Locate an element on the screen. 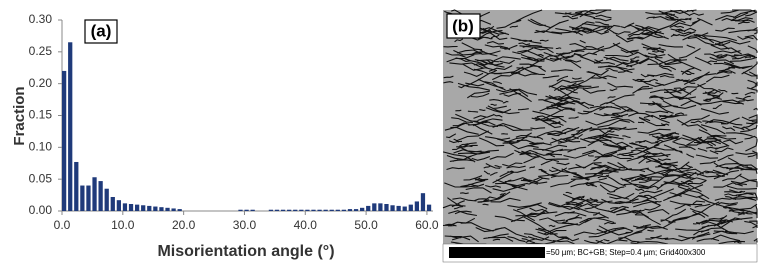 Image resolution: width=763 pixels, height=274 pixels. y-axis-label: Fraction is located at coordinates (19, 115).